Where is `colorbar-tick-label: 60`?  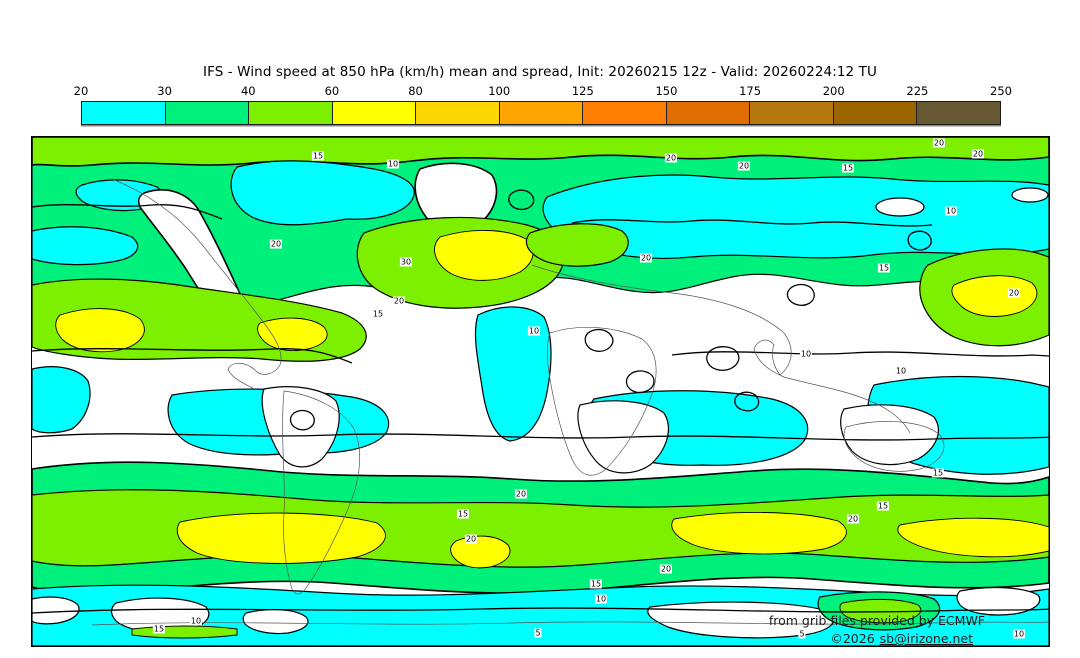
colorbar-tick-label: 60 is located at coordinates (332, 91).